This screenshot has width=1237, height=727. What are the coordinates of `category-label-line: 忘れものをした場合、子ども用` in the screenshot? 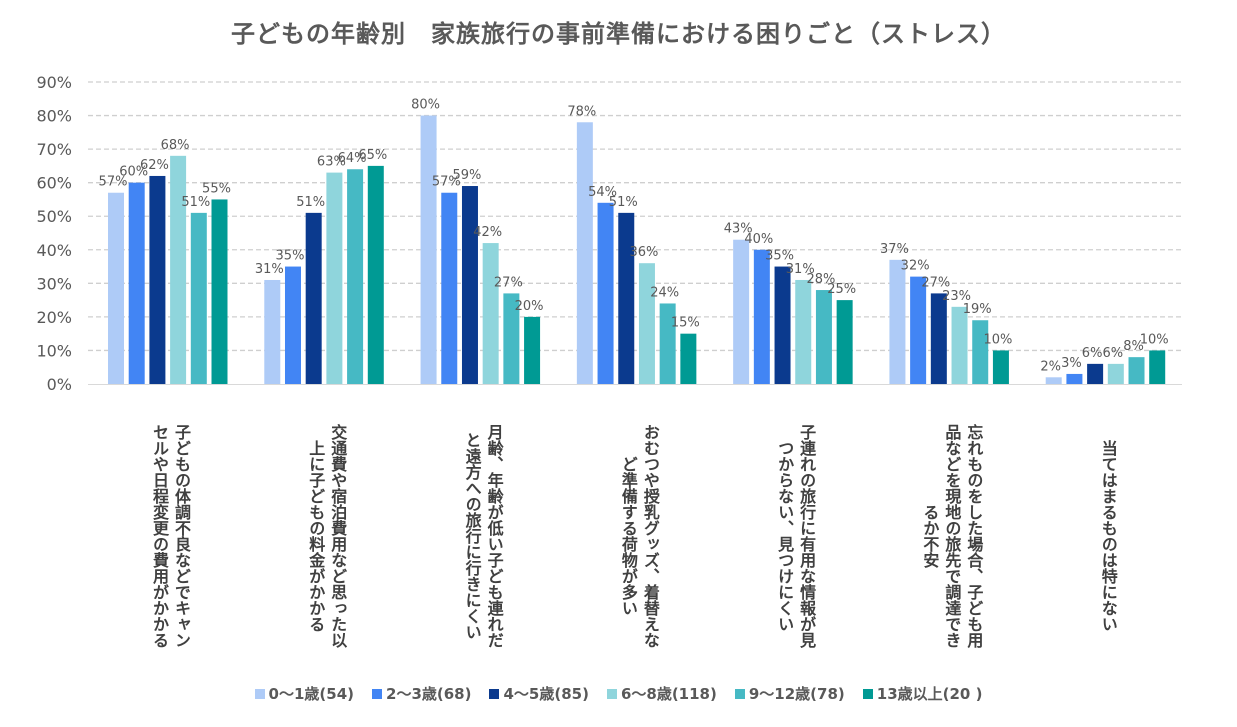 It's located at (974, 535).